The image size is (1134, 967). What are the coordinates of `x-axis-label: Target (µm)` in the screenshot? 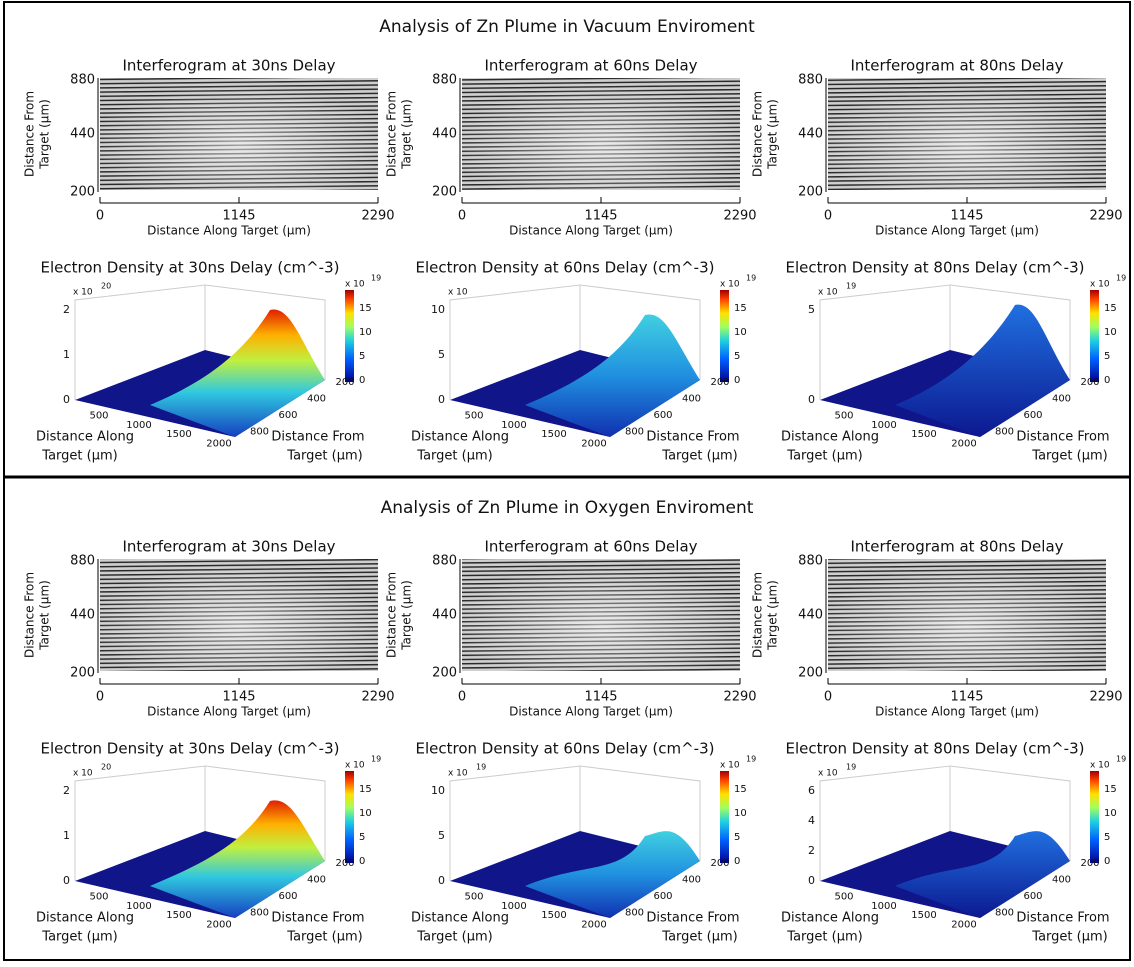 It's located at (824, 937).